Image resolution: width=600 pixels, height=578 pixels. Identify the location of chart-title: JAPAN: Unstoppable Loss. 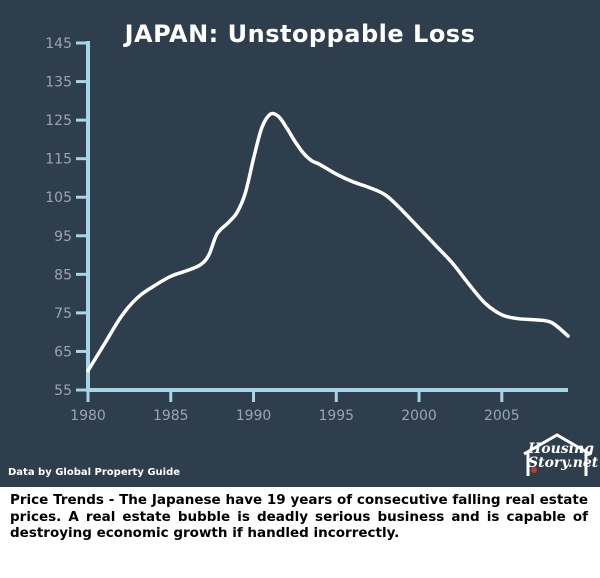
(300, 34).